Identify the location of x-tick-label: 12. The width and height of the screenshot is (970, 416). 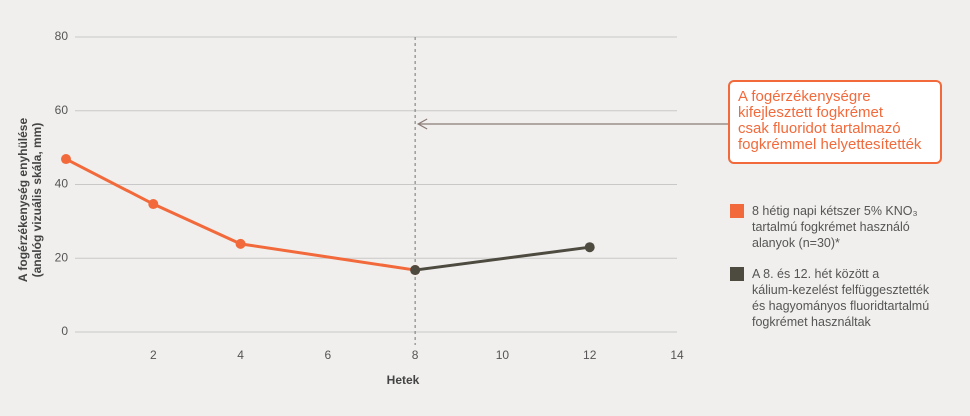
(590, 355).